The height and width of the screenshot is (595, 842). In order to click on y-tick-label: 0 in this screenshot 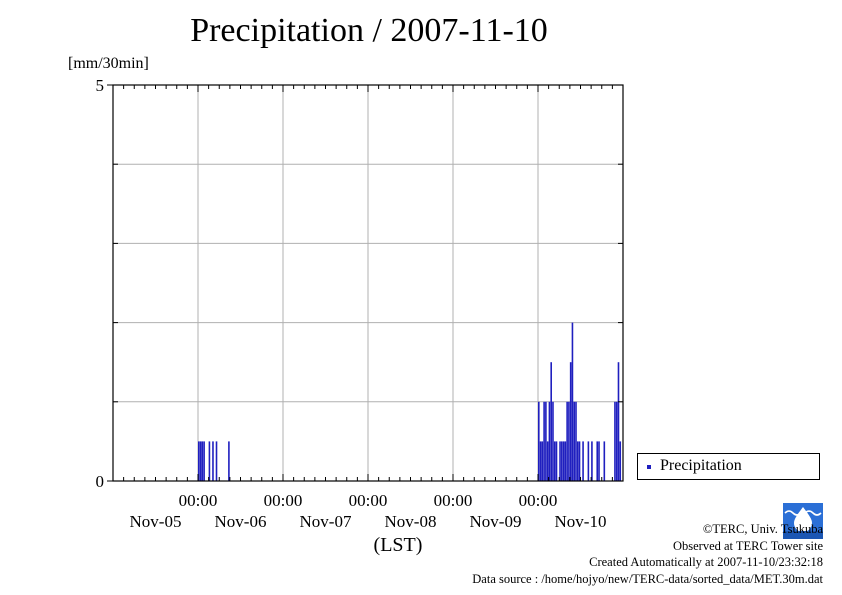, I will do `click(100, 481)`.